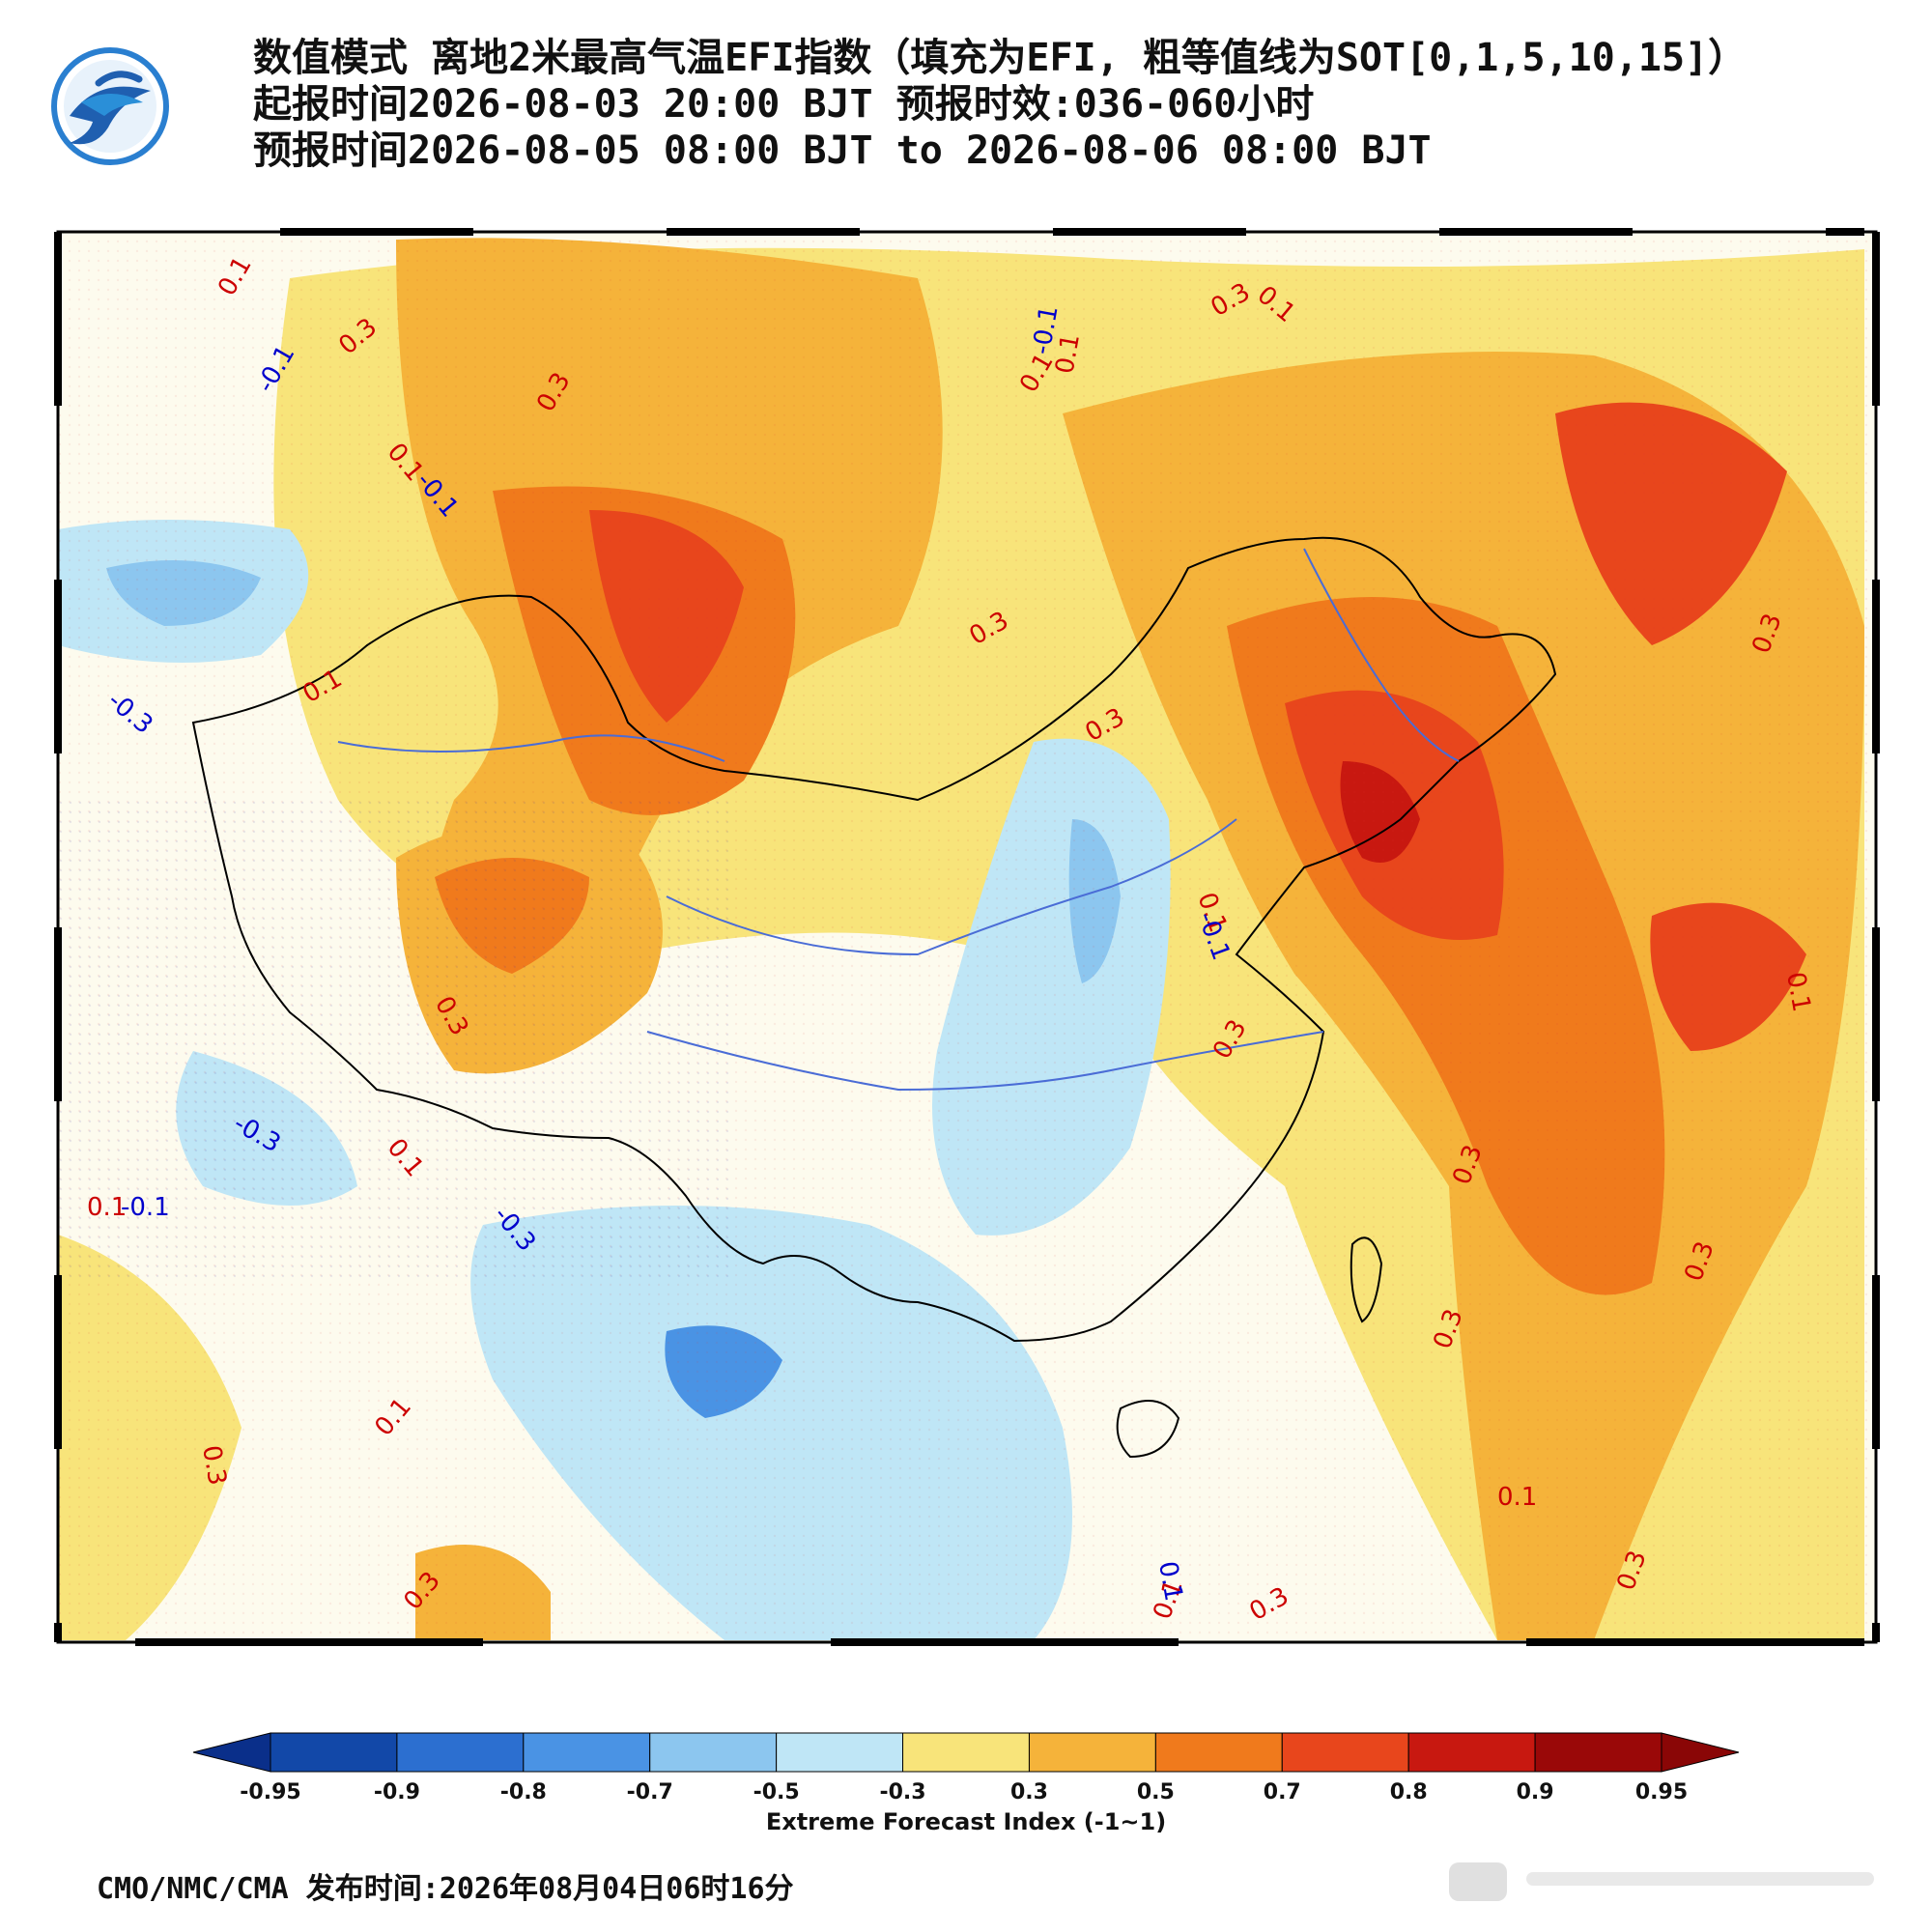 The height and width of the screenshot is (1932, 1932). What do you see at coordinates (231, 1752) in the screenshot?
I see `colorbar-left-arrow` at bounding box center [231, 1752].